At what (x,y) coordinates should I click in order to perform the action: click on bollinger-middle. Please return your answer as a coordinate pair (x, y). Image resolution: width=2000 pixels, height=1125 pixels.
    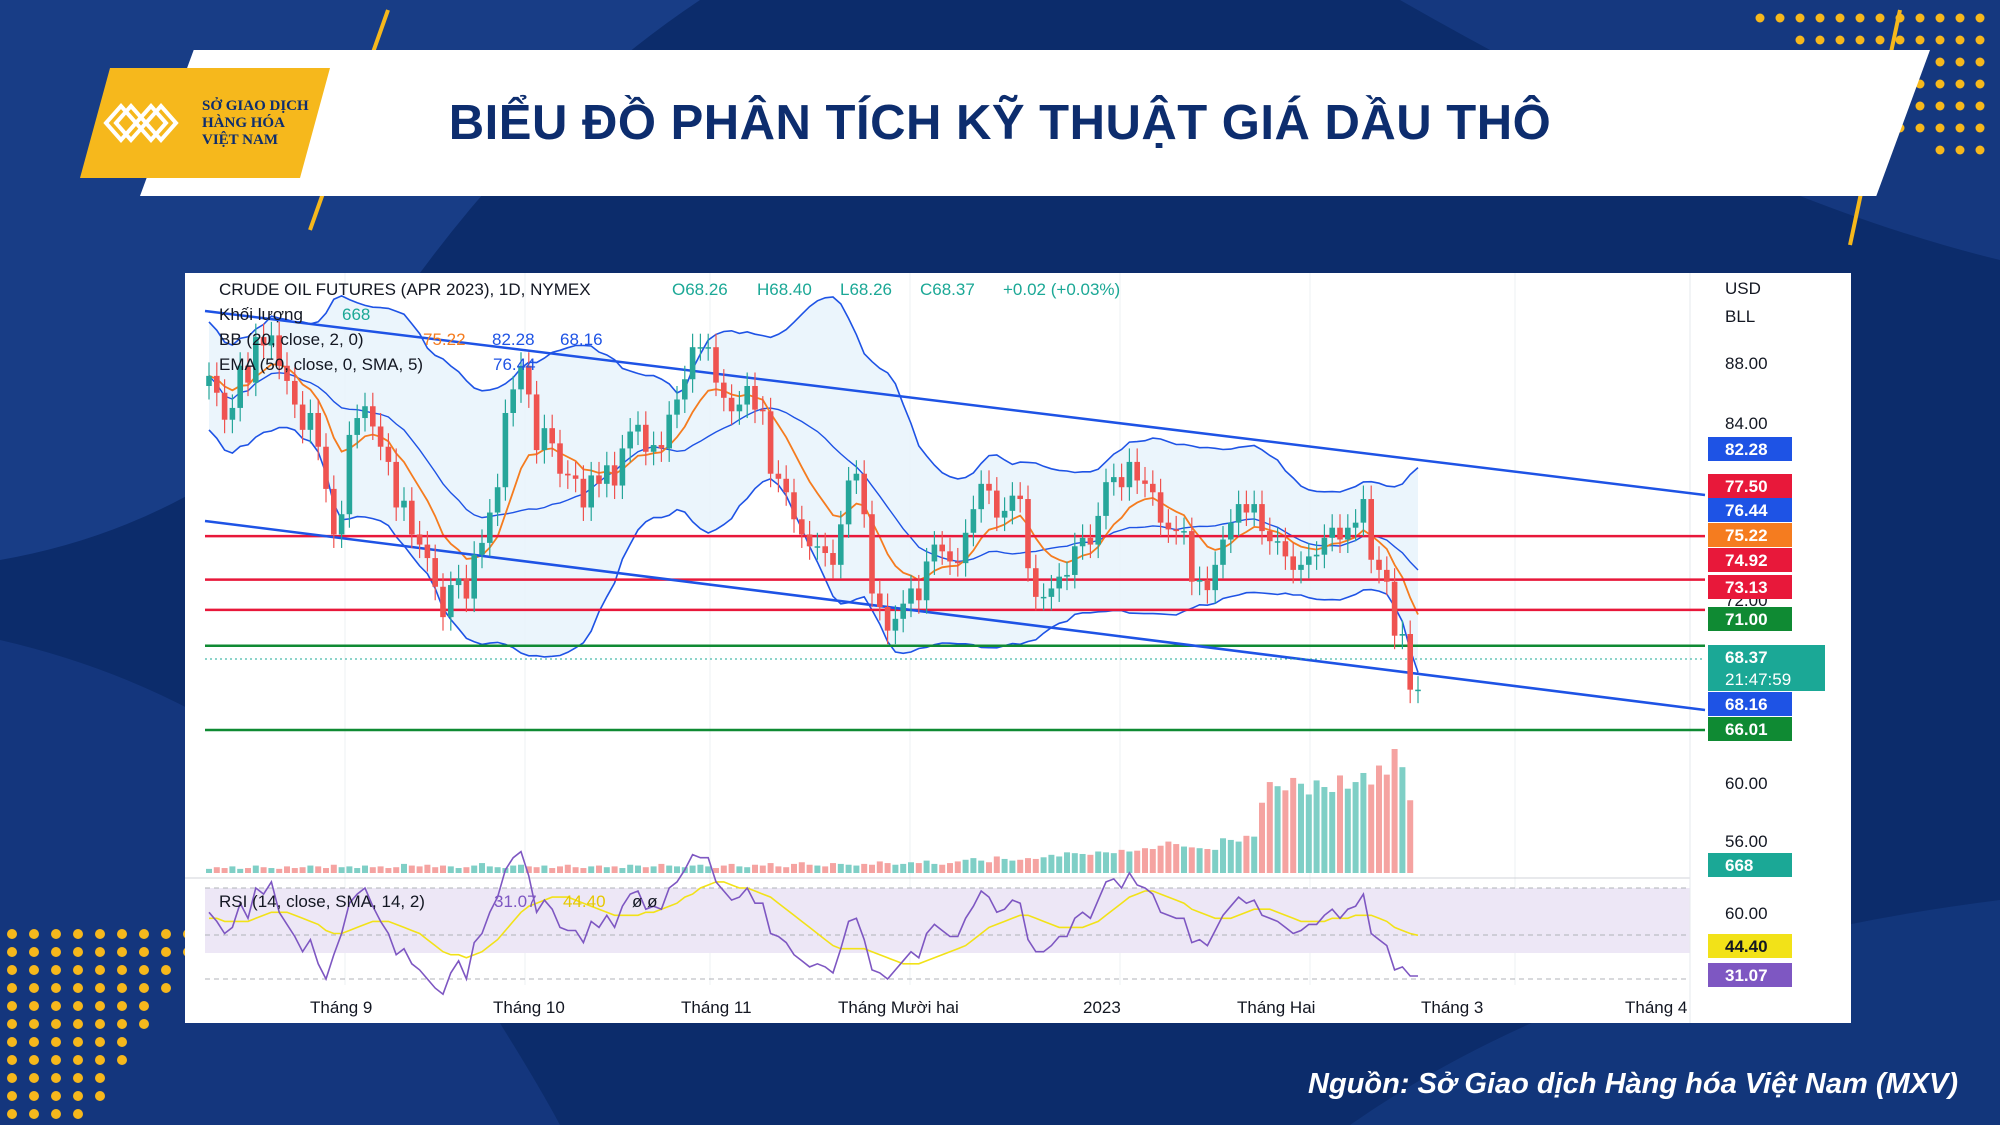
    Looking at the image, I should click on (813, 471).